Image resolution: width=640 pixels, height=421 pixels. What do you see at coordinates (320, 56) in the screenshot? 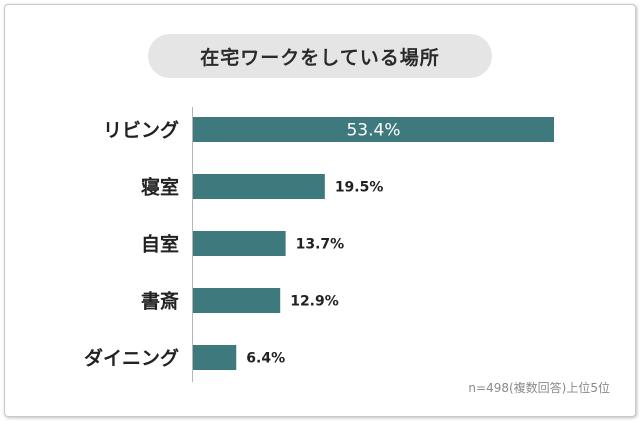
I see `chart-title: 在宅ワークをしている場所` at bounding box center [320, 56].